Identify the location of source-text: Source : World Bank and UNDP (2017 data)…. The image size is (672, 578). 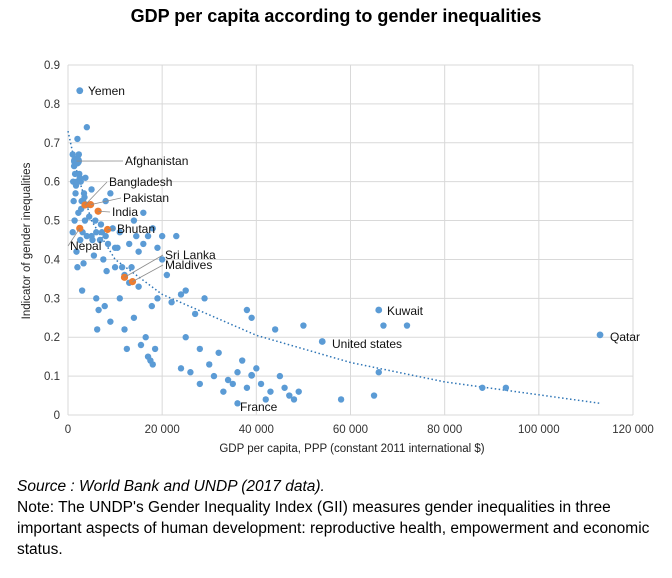
(171, 486).